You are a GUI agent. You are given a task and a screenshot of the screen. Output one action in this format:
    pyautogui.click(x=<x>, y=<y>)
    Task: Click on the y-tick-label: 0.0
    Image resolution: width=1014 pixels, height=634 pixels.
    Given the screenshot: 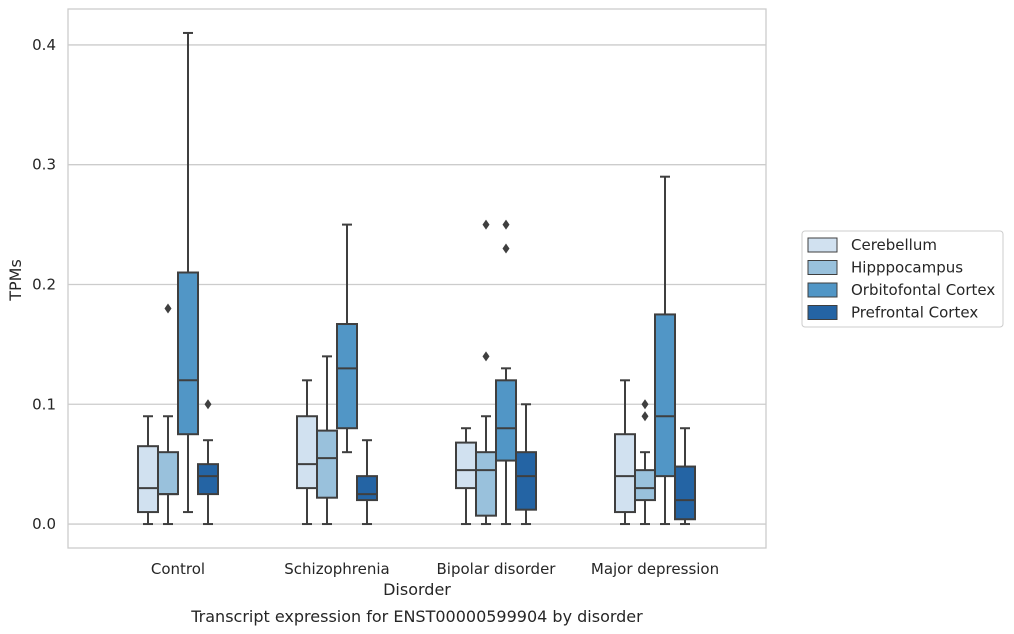 What is the action you would take?
    pyautogui.click(x=44, y=524)
    